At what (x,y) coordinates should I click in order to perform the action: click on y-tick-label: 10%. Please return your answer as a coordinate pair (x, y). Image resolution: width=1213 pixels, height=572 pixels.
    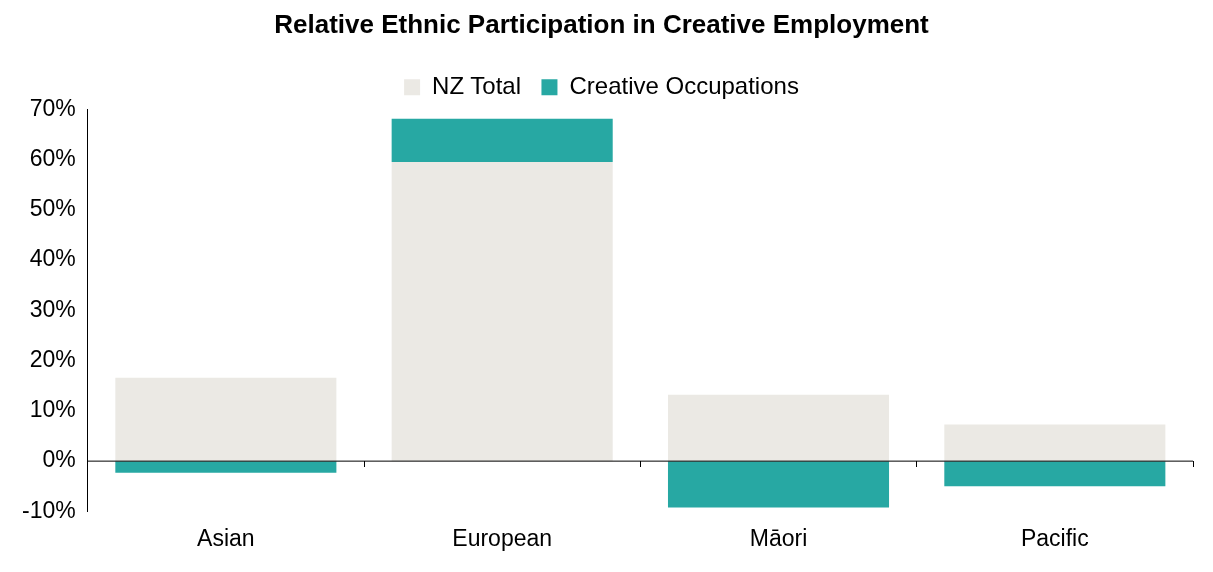
    Looking at the image, I should click on (52, 409).